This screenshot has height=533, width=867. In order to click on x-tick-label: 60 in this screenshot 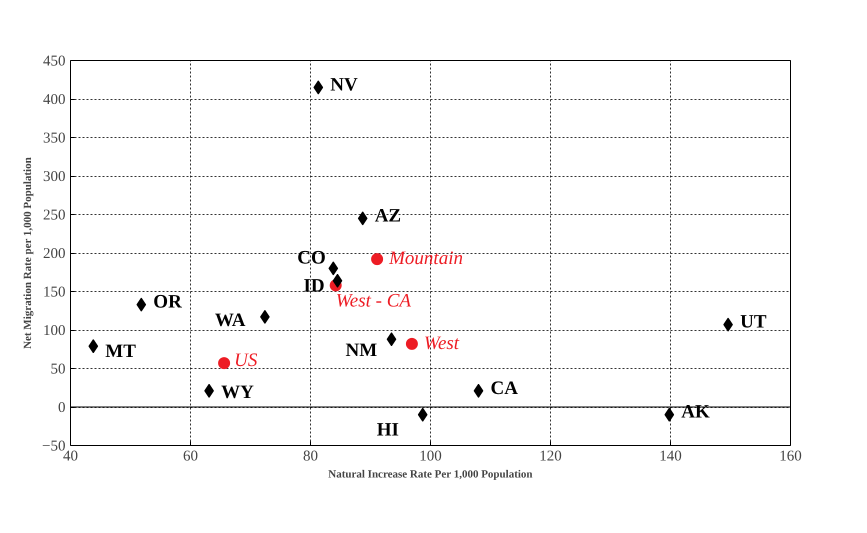, I will do `click(190, 456)`.